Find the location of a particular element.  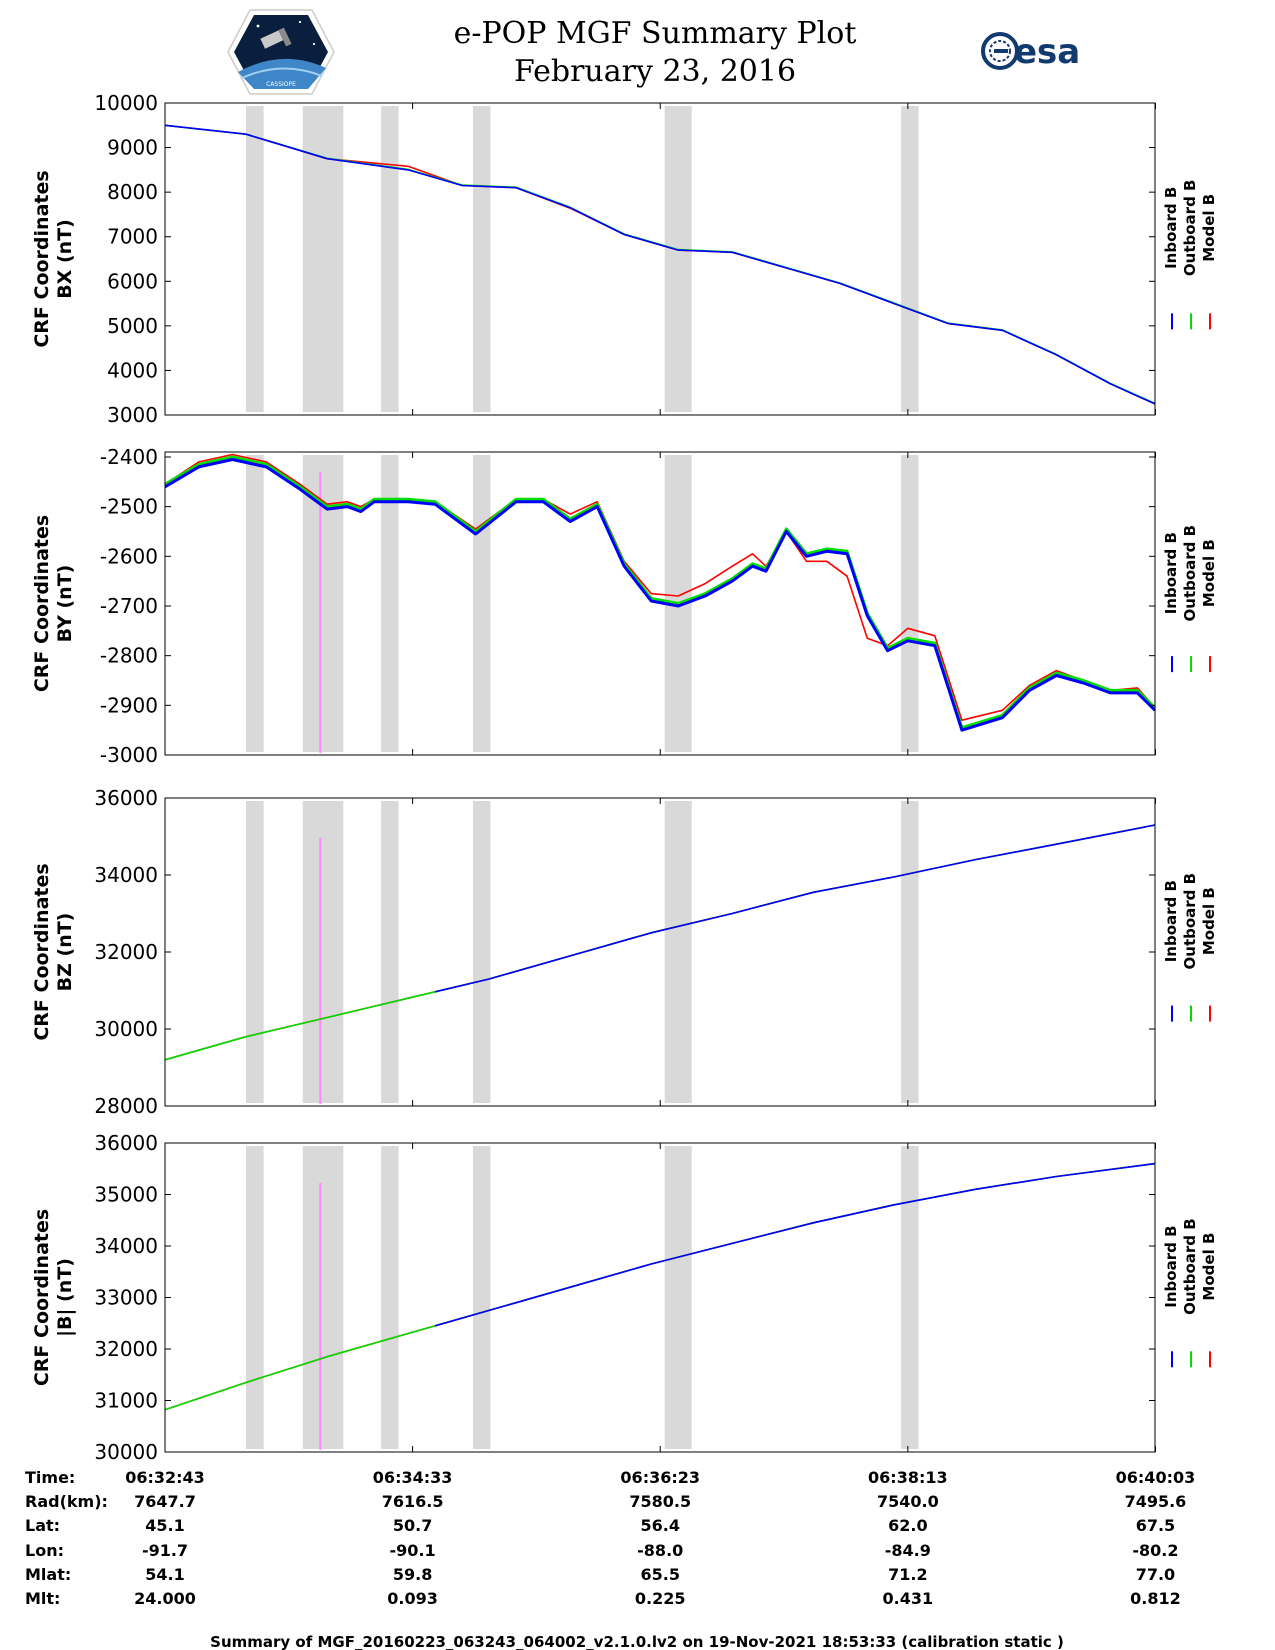

y-tick-label: 35000 is located at coordinates (126, 1195).